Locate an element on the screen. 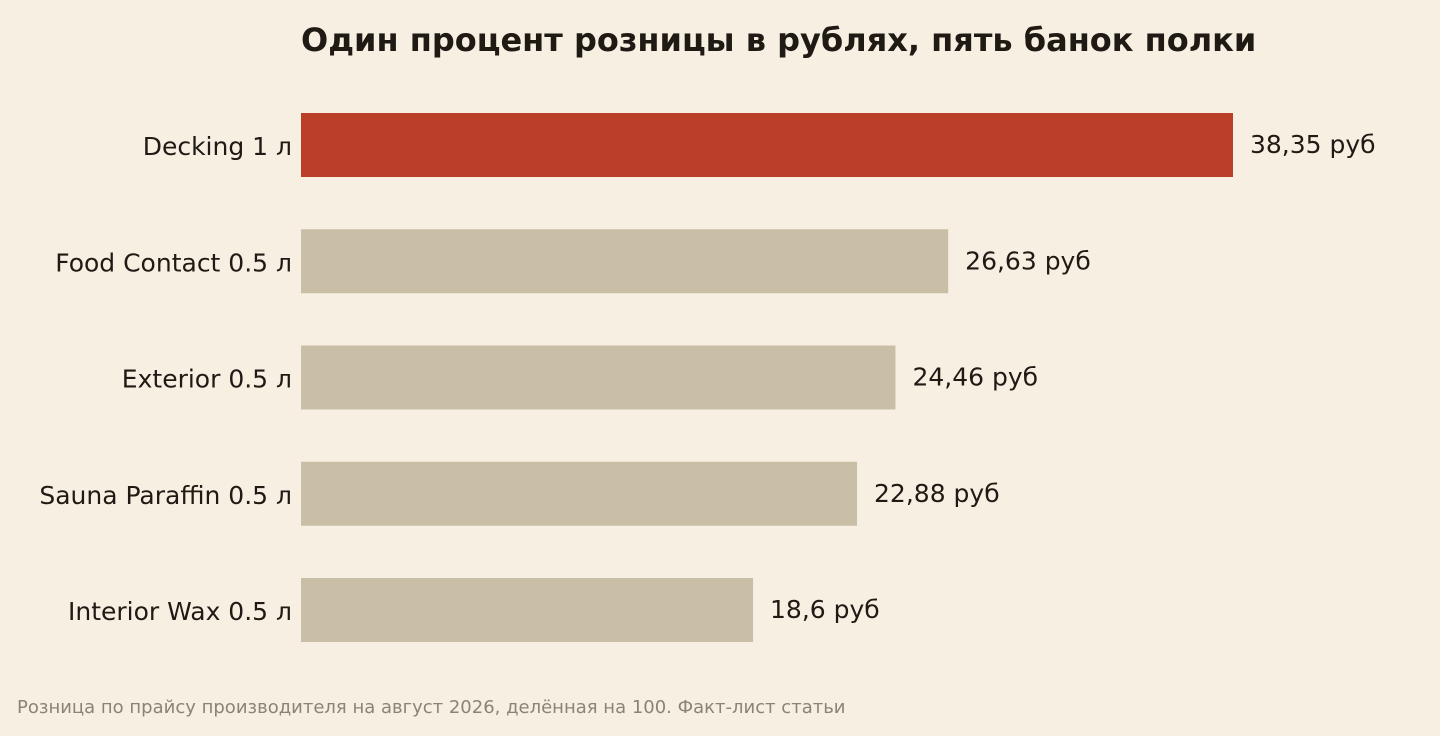  category-label-4: Interior Wax 0.5 л is located at coordinates (180, 611).